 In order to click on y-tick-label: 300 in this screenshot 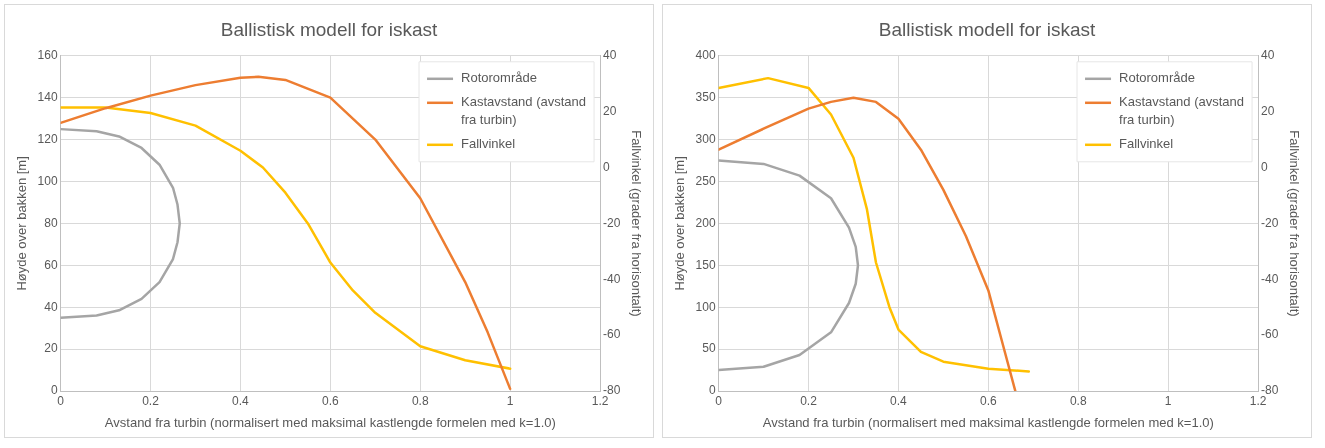, I will do `click(705, 138)`.